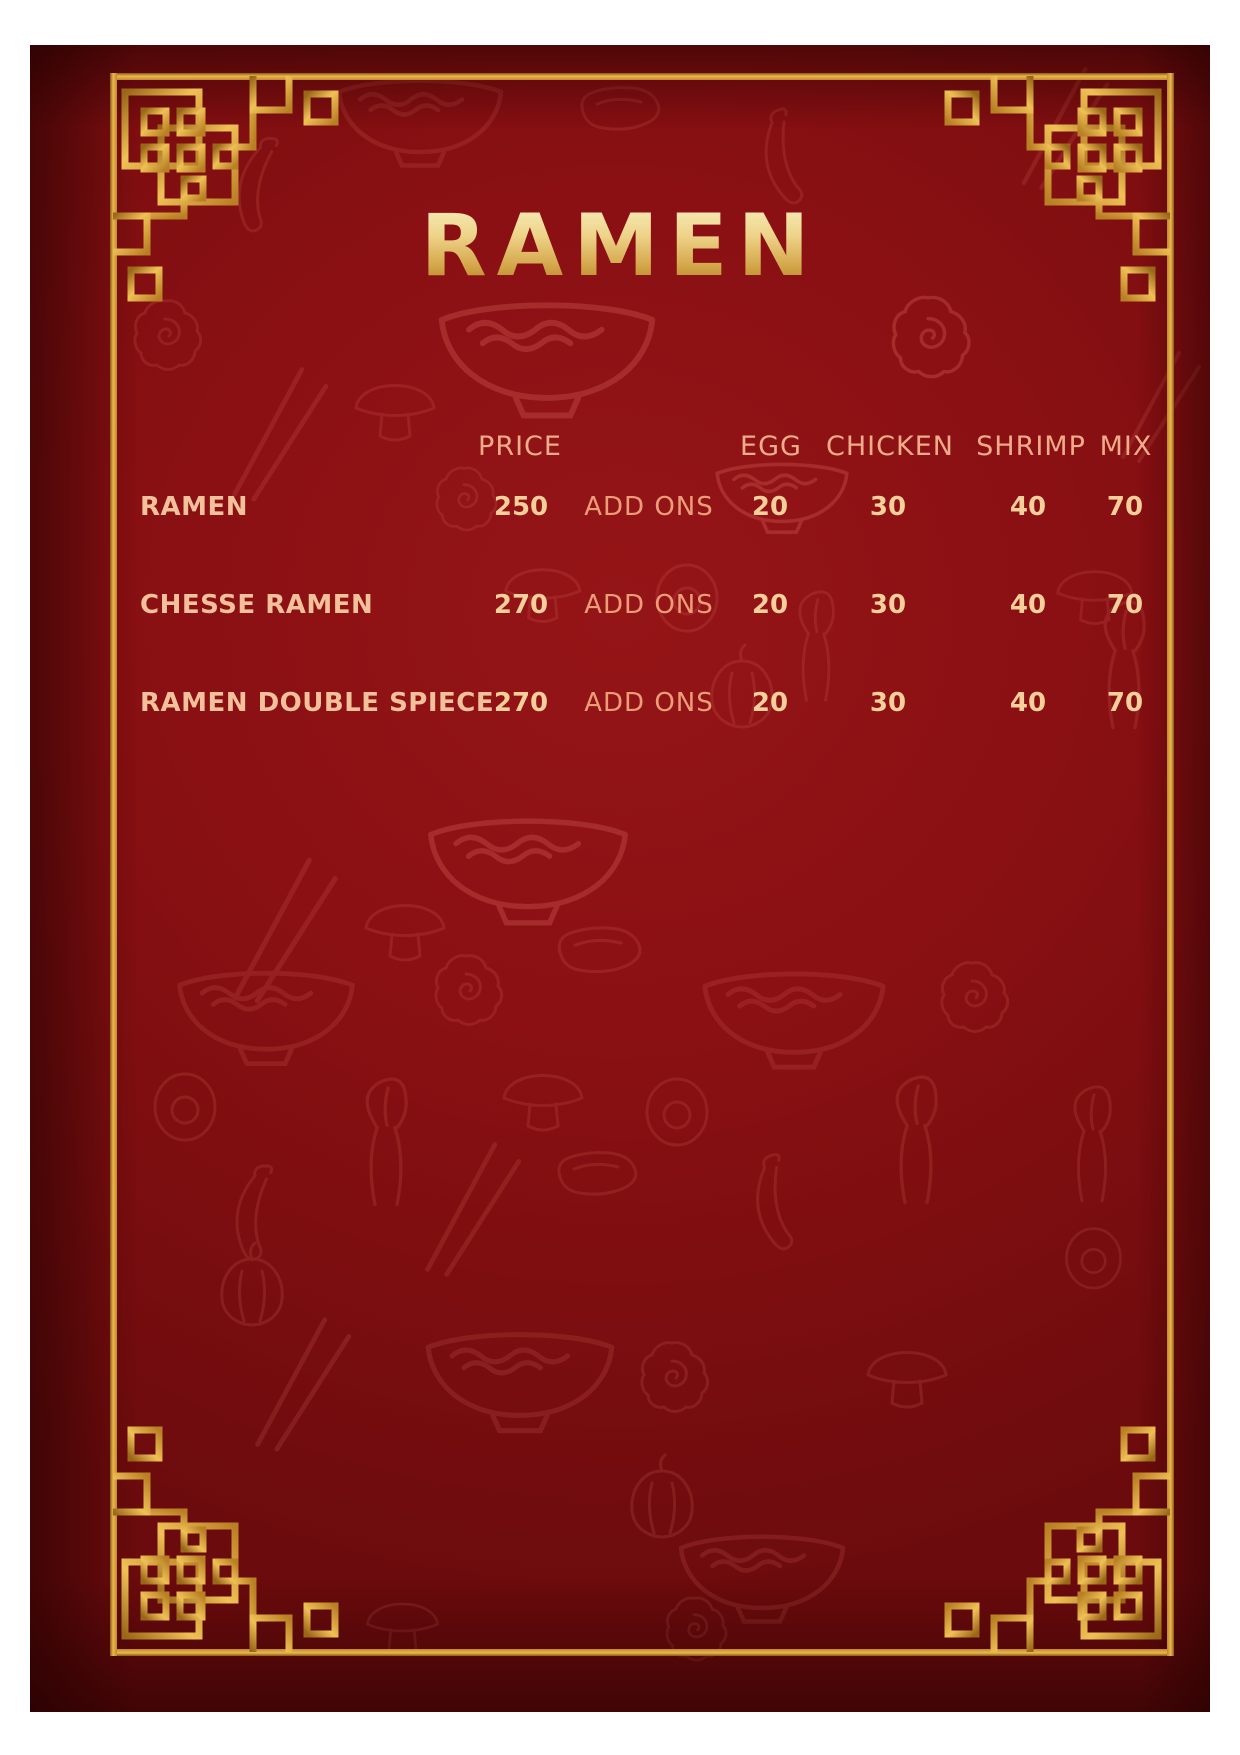 This screenshot has width=1240, height=1755. What do you see at coordinates (890, 446) in the screenshot?
I see `chicken-column-header: CHICKEN` at bounding box center [890, 446].